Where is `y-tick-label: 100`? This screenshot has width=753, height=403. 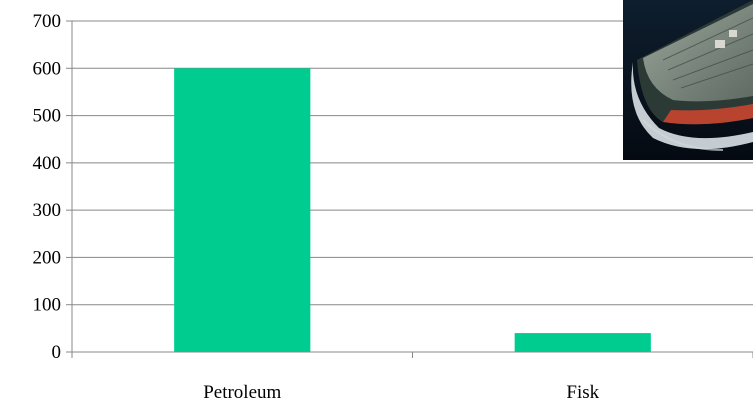 y-tick-label: 100 is located at coordinates (47, 305).